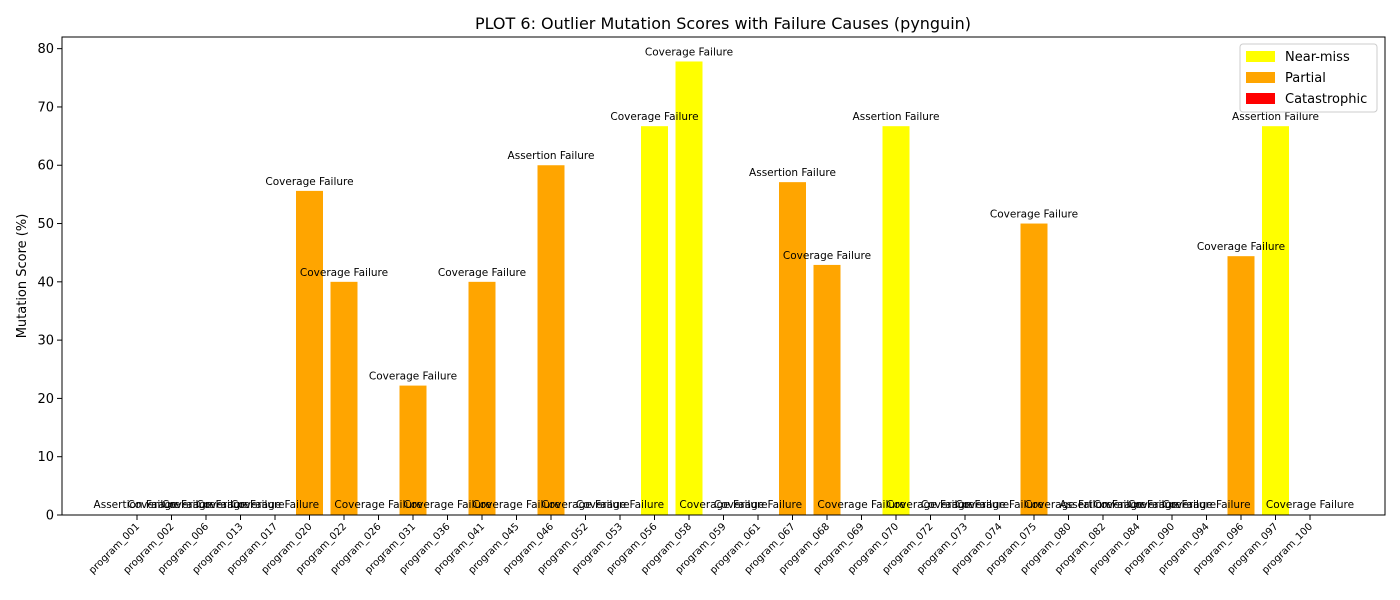 This screenshot has height=600, width=1400. What do you see at coordinates (45, 224) in the screenshot?
I see `y-tick-label: 50` at bounding box center [45, 224].